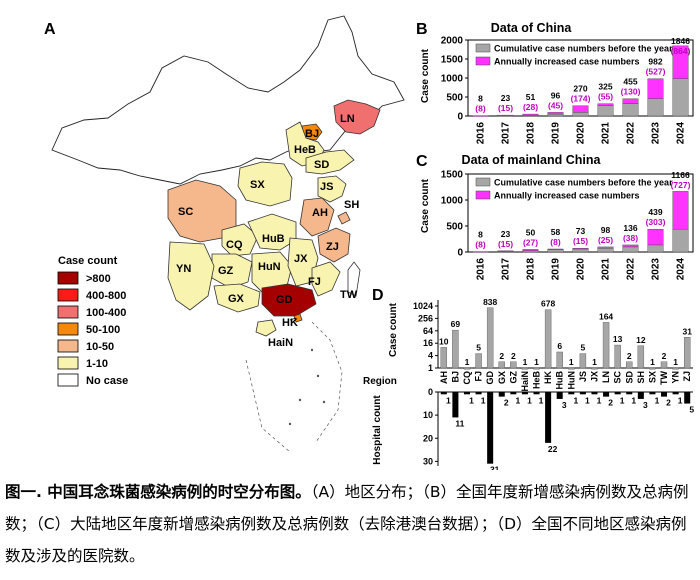  I want to click on province-hk, so click(298, 318).